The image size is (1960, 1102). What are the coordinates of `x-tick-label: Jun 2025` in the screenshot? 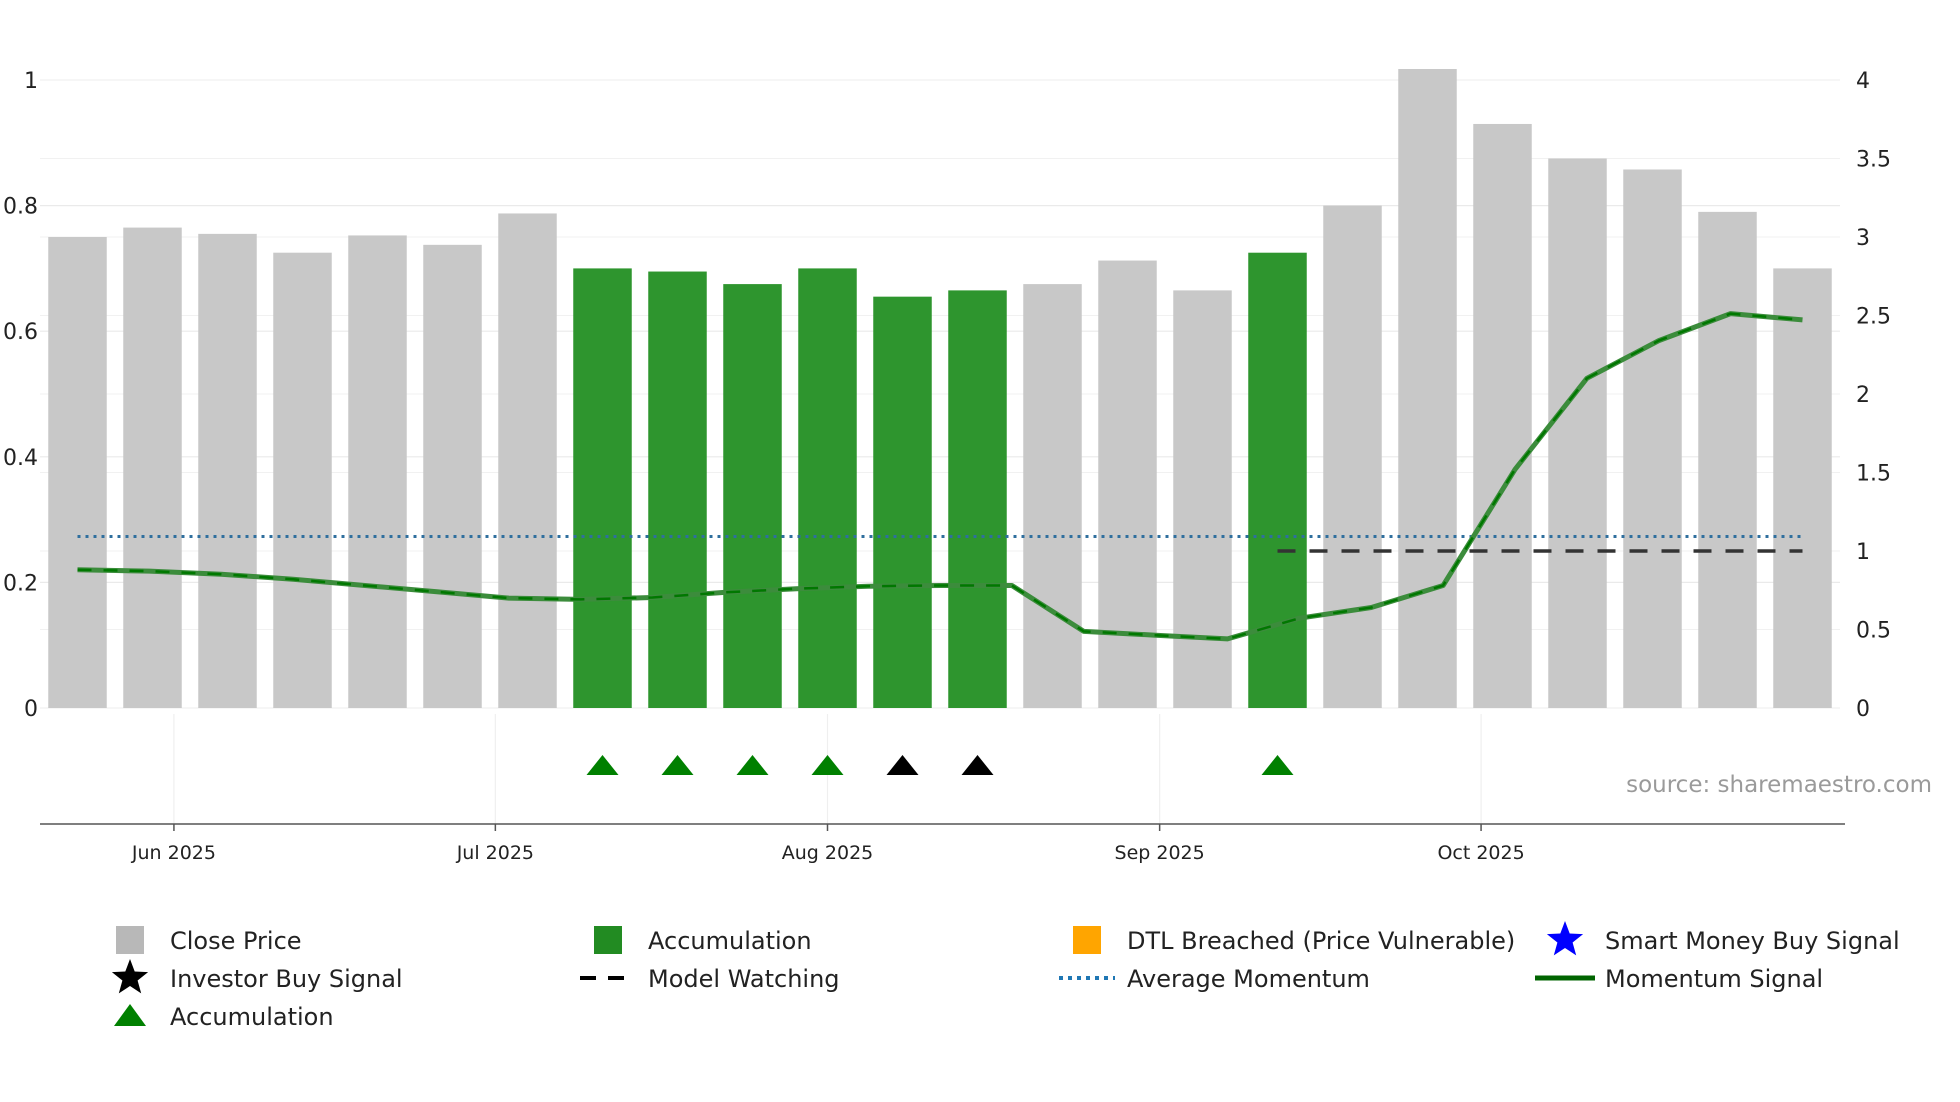 It's located at (173, 853).